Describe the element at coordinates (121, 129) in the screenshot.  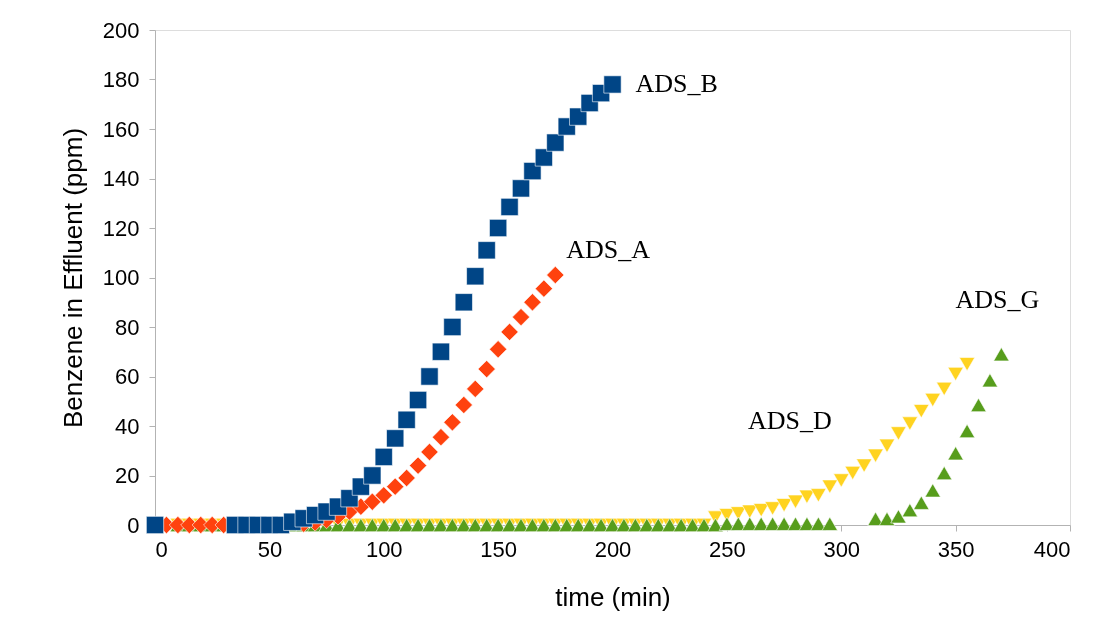
I see `y-tick-label: 160` at that location.